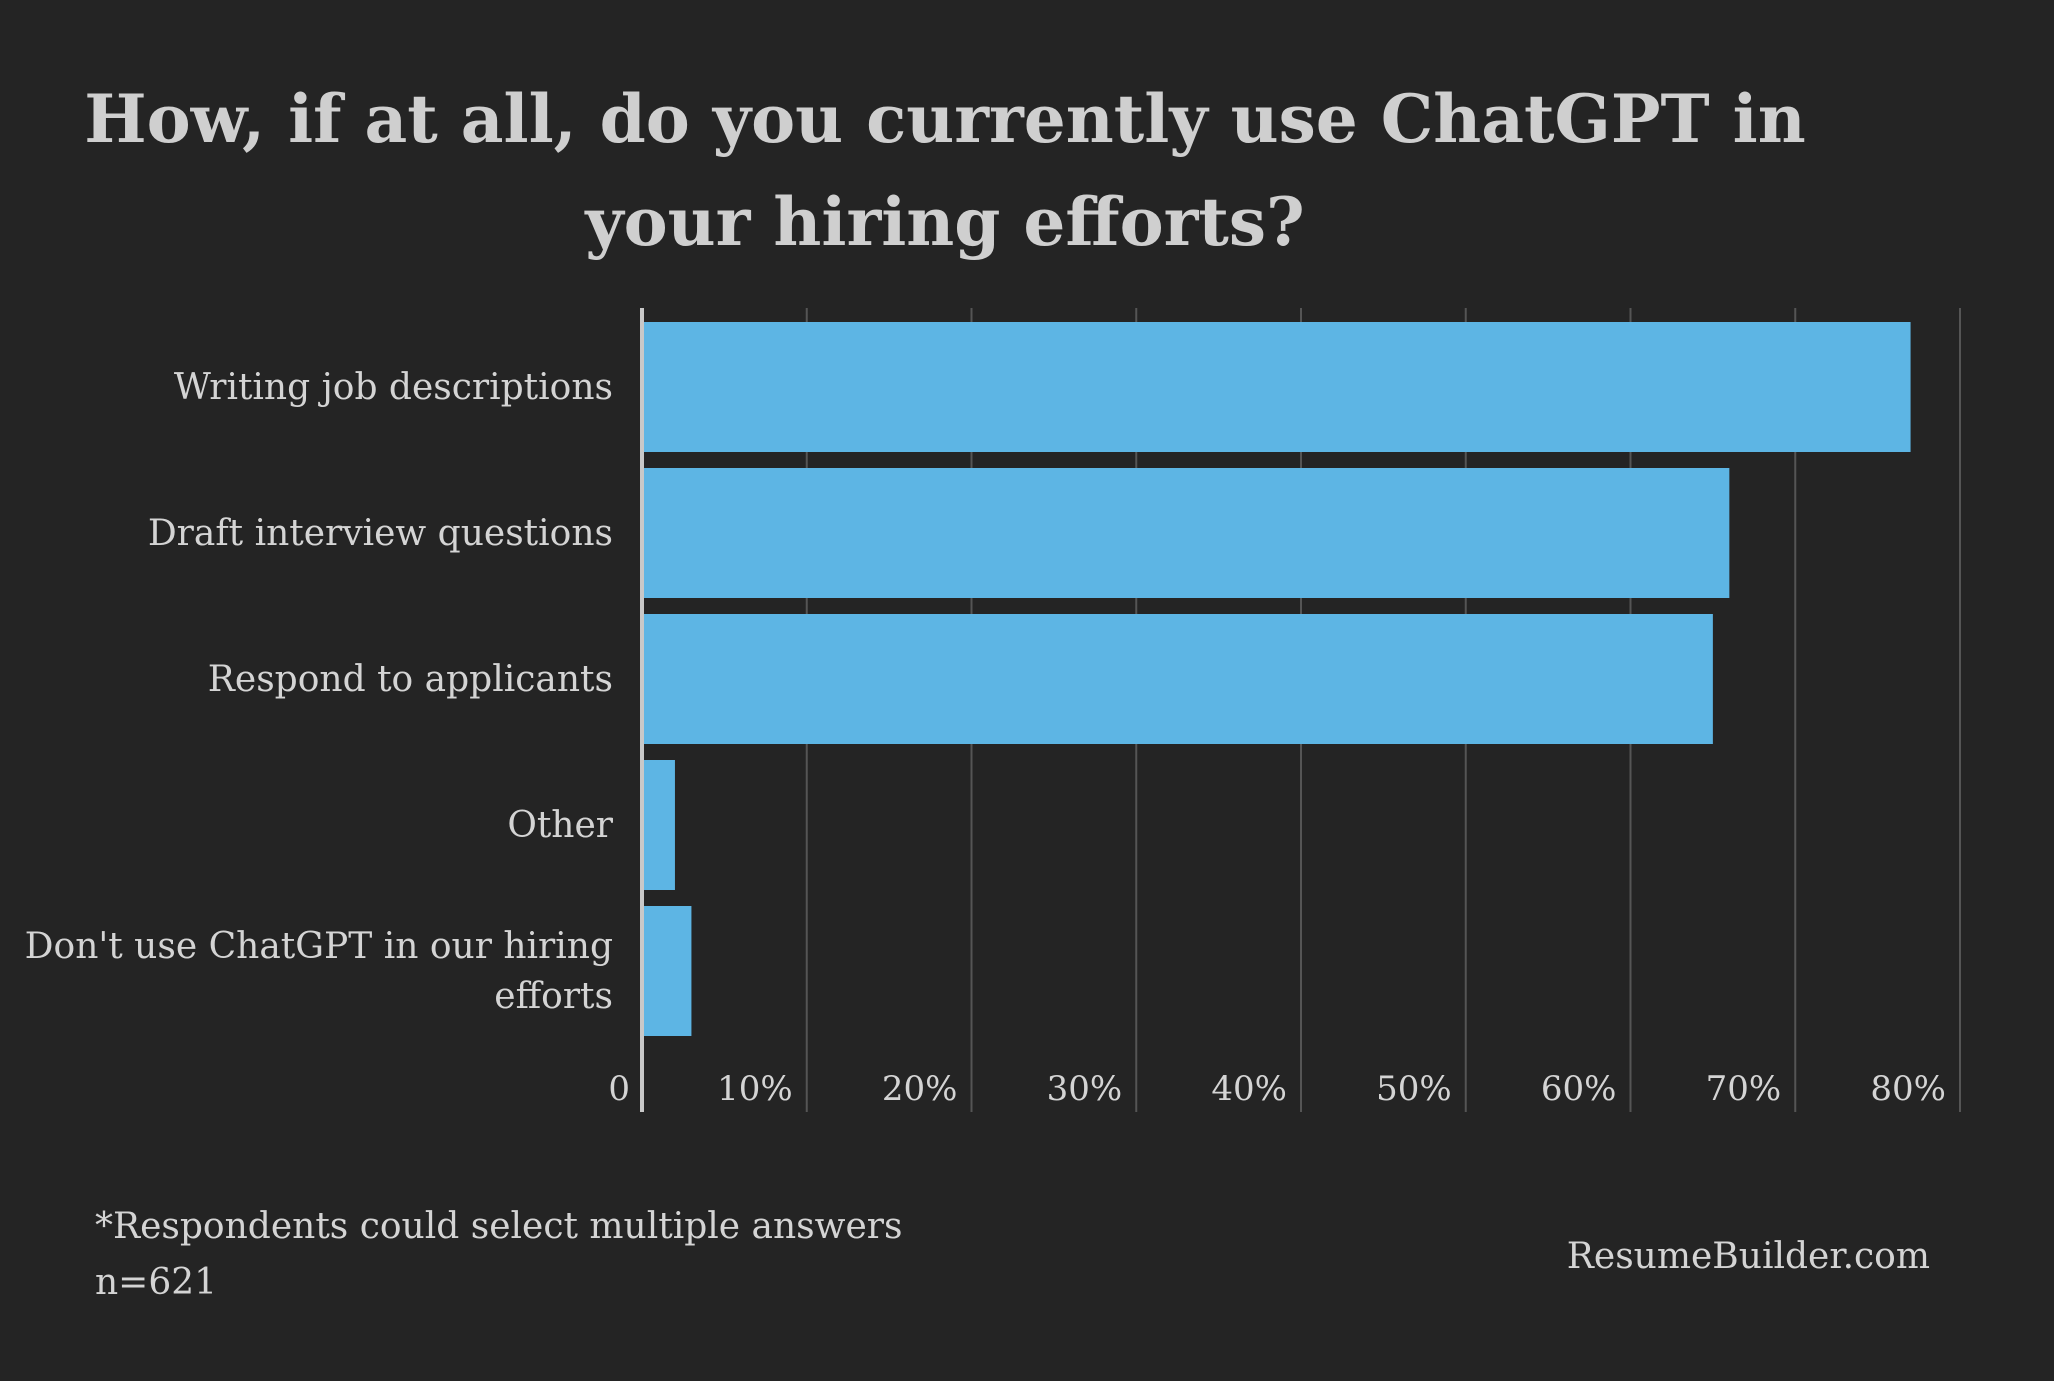 This screenshot has height=1381, width=2054. Describe the element at coordinates (755, 1089) in the screenshot. I see `tick-label: 10%` at that location.